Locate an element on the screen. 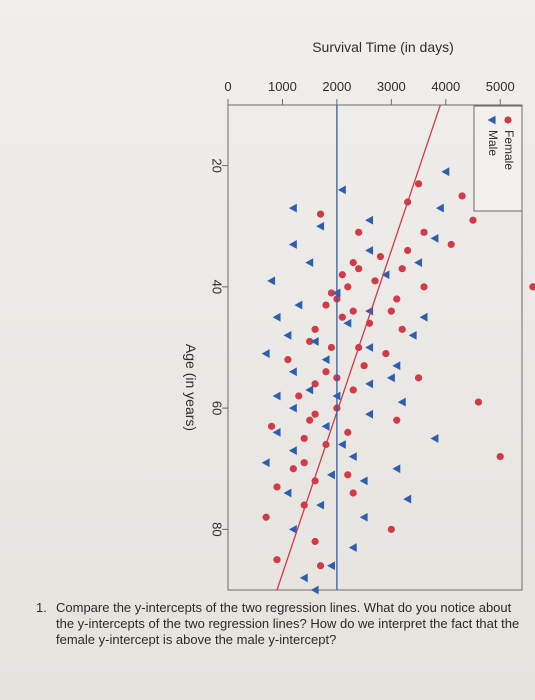 This screenshot has width=535, height=700. legend-male-label: Male is located at coordinates (493, 143).